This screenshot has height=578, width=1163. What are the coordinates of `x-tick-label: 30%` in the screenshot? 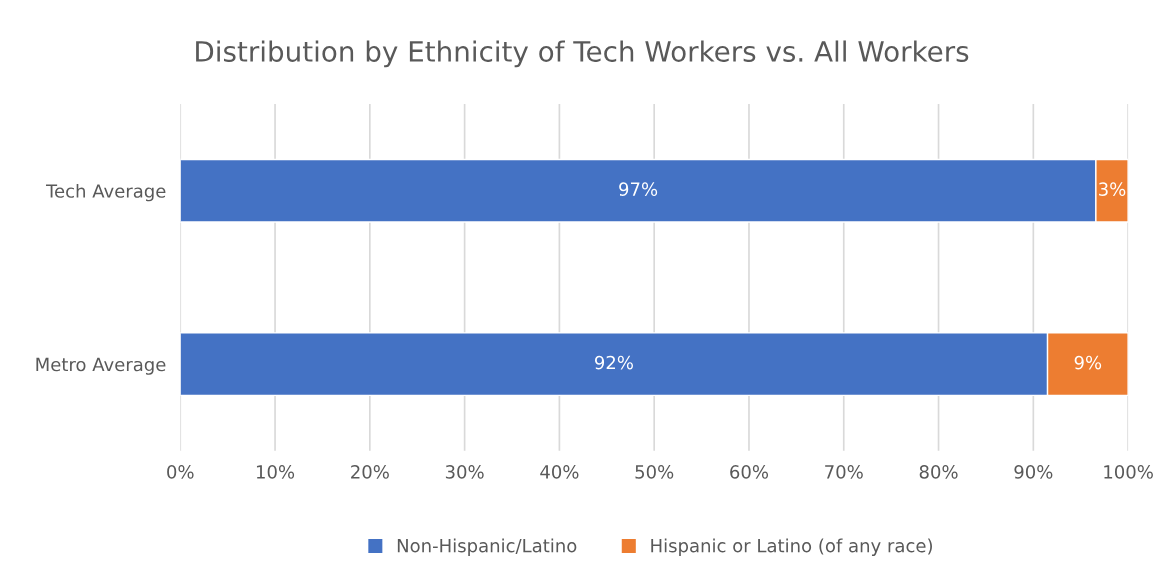 It's located at (464, 472).